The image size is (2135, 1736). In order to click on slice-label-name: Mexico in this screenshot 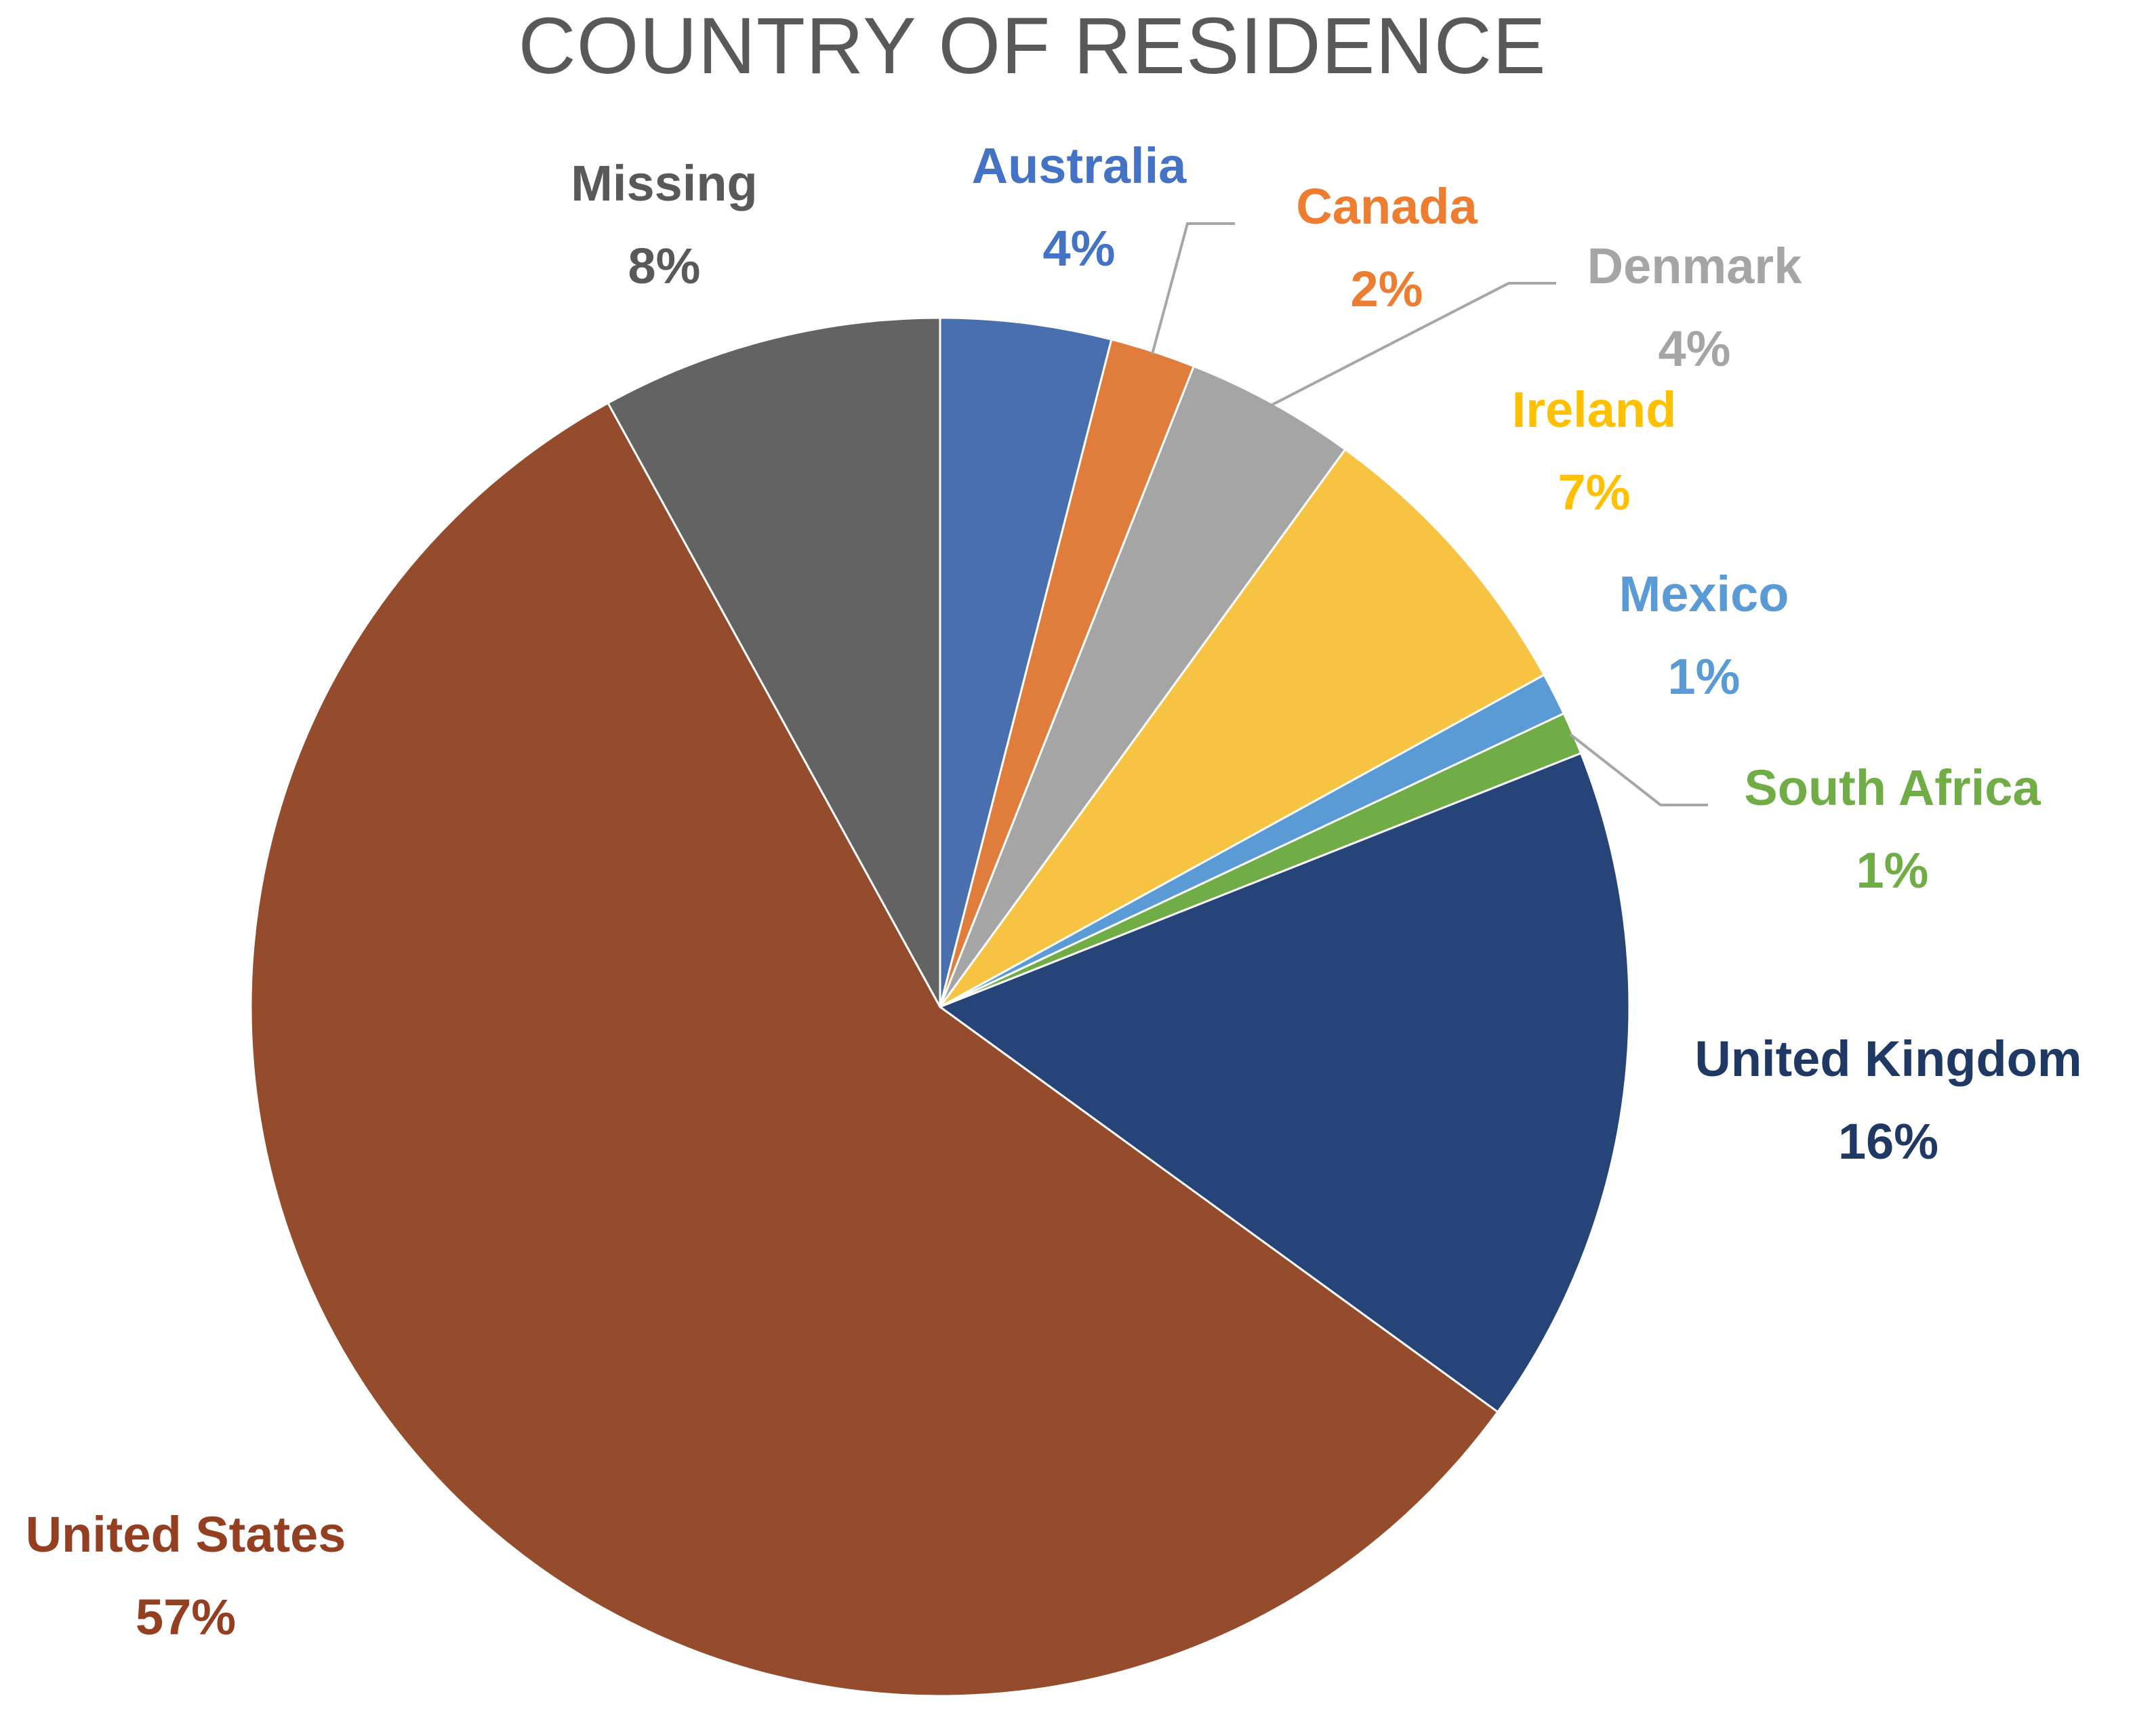, I will do `click(1704, 594)`.